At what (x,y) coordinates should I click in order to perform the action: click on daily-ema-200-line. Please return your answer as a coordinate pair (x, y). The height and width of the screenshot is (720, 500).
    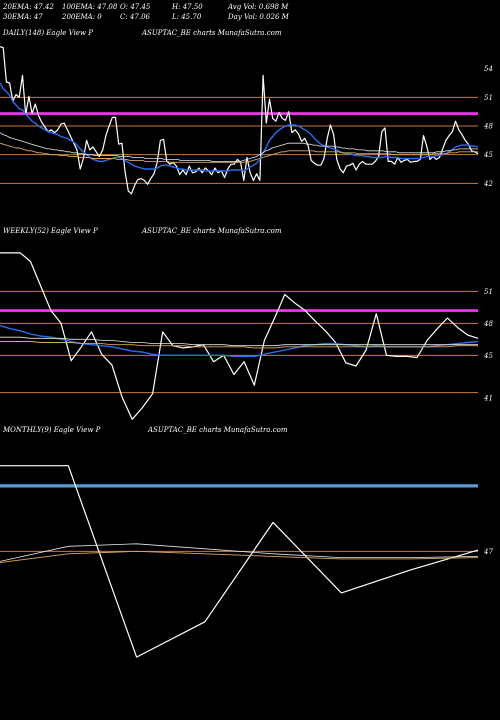
    Looking at the image, I should click on (239, 152).